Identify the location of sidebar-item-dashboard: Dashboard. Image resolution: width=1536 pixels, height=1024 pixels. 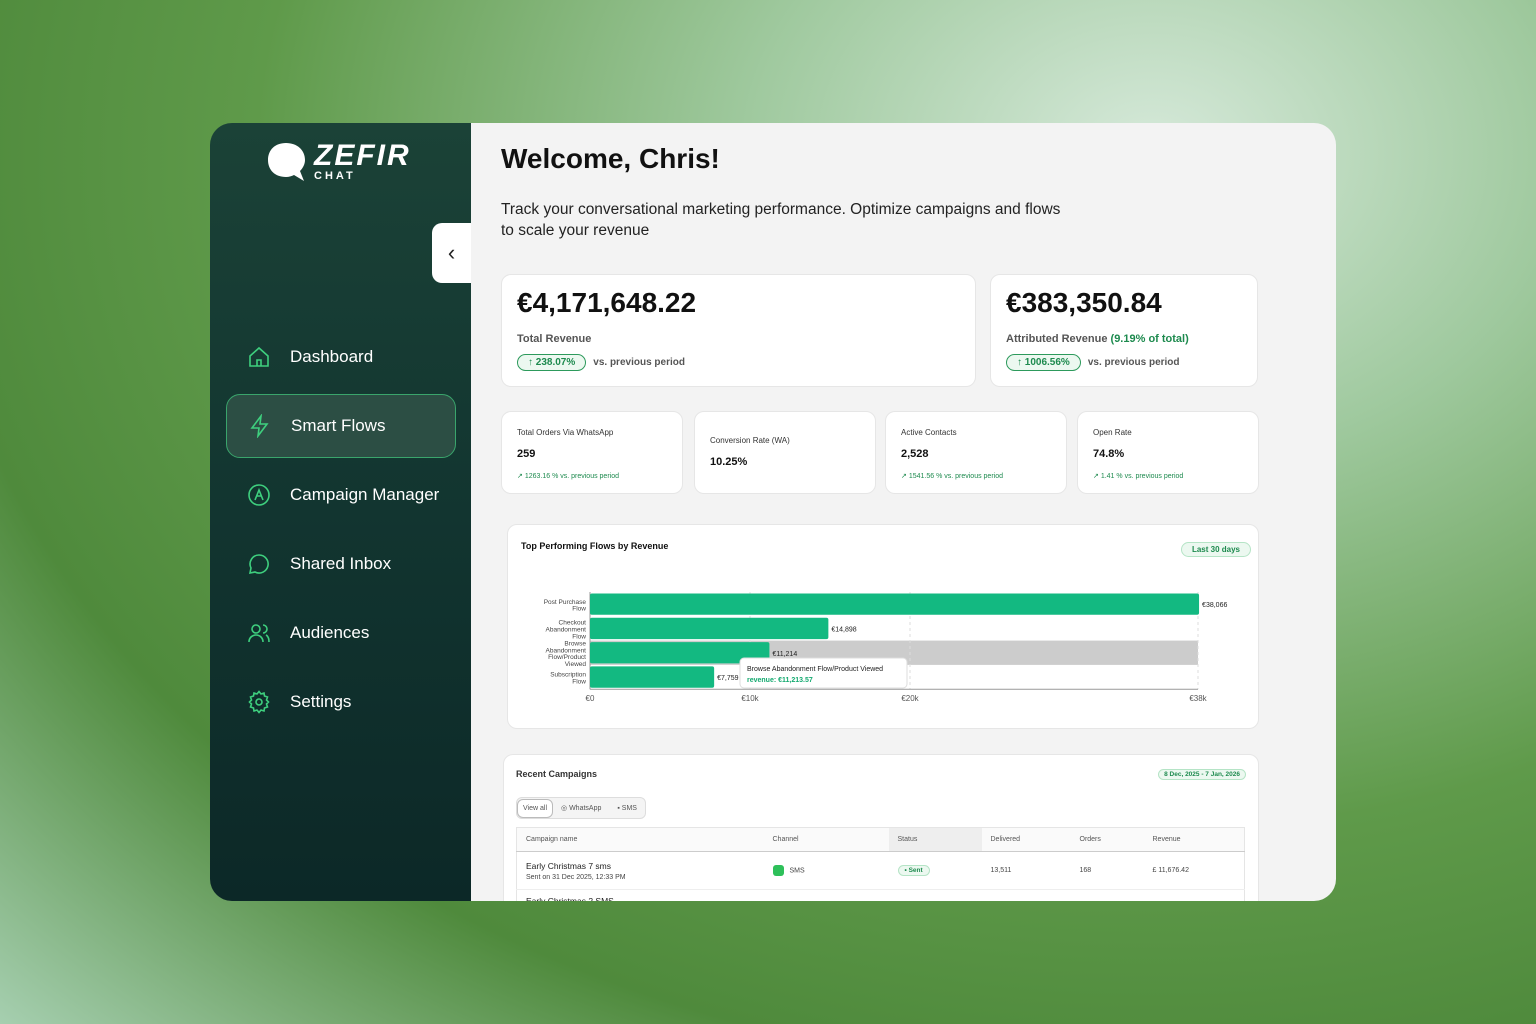
(341, 357).